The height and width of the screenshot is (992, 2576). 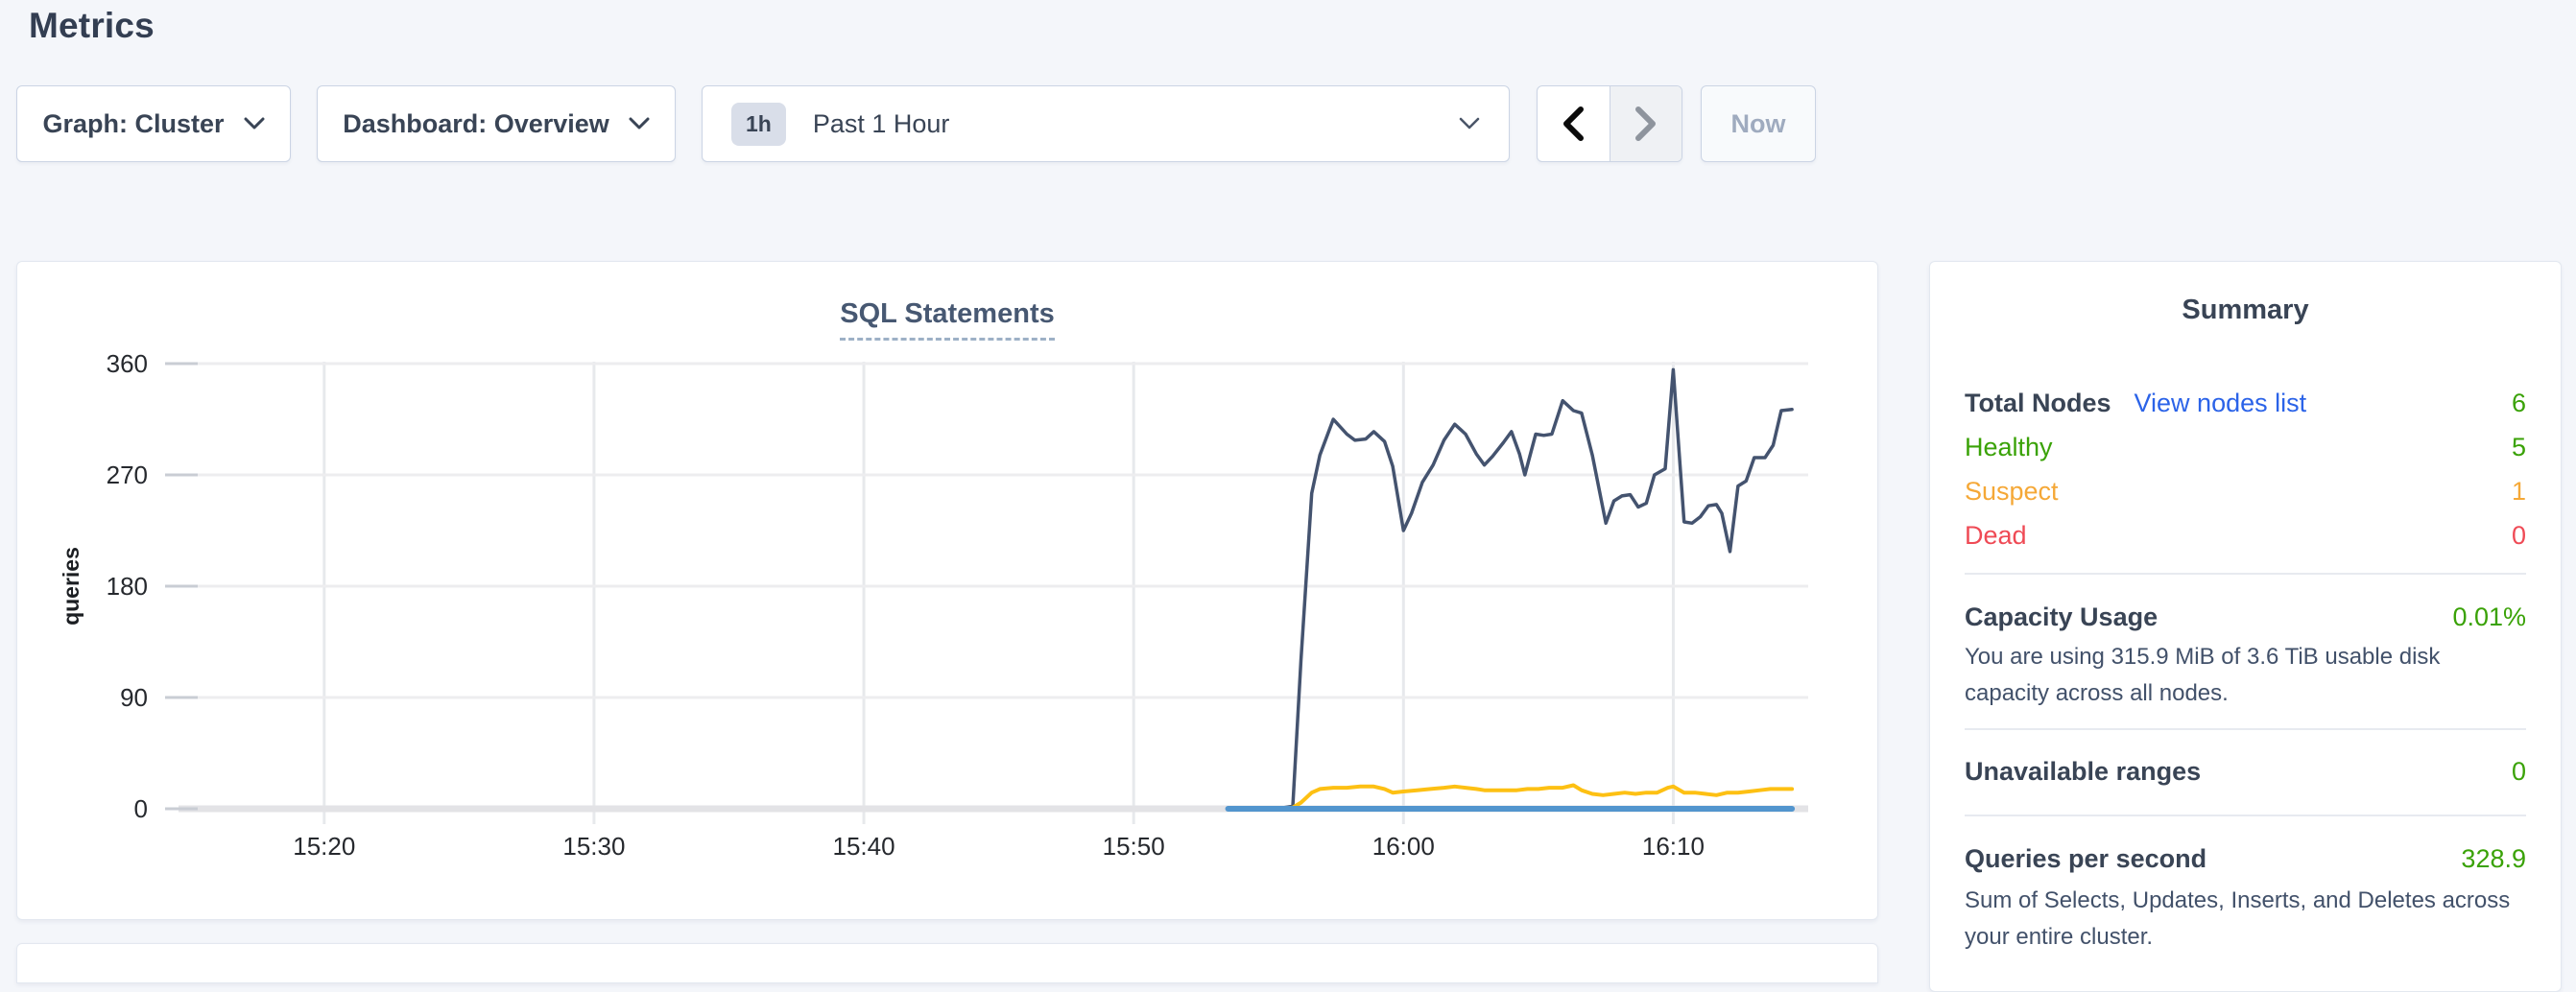 I want to click on svg-text: 180, so click(x=127, y=586).